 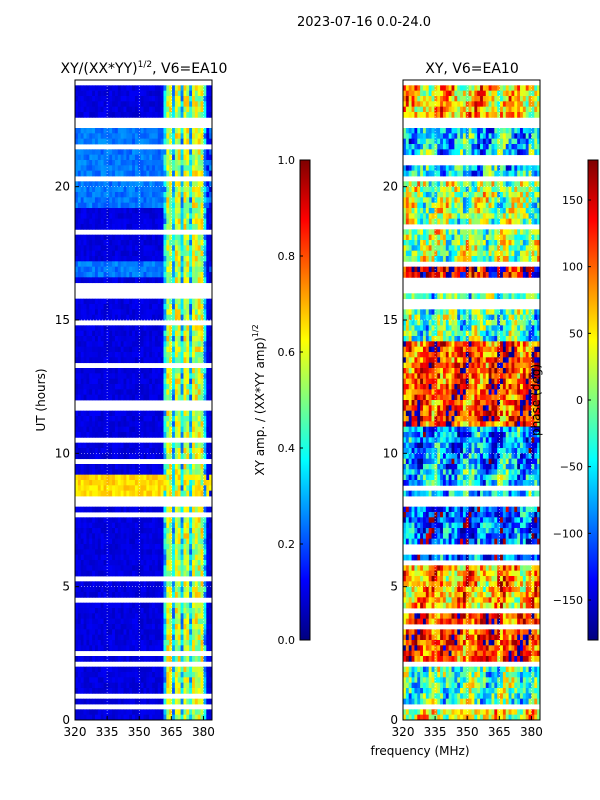 What do you see at coordinates (62, 453) in the screenshot?
I see `amplitude-y-tick-label: 10` at bounding box center [62, 453].